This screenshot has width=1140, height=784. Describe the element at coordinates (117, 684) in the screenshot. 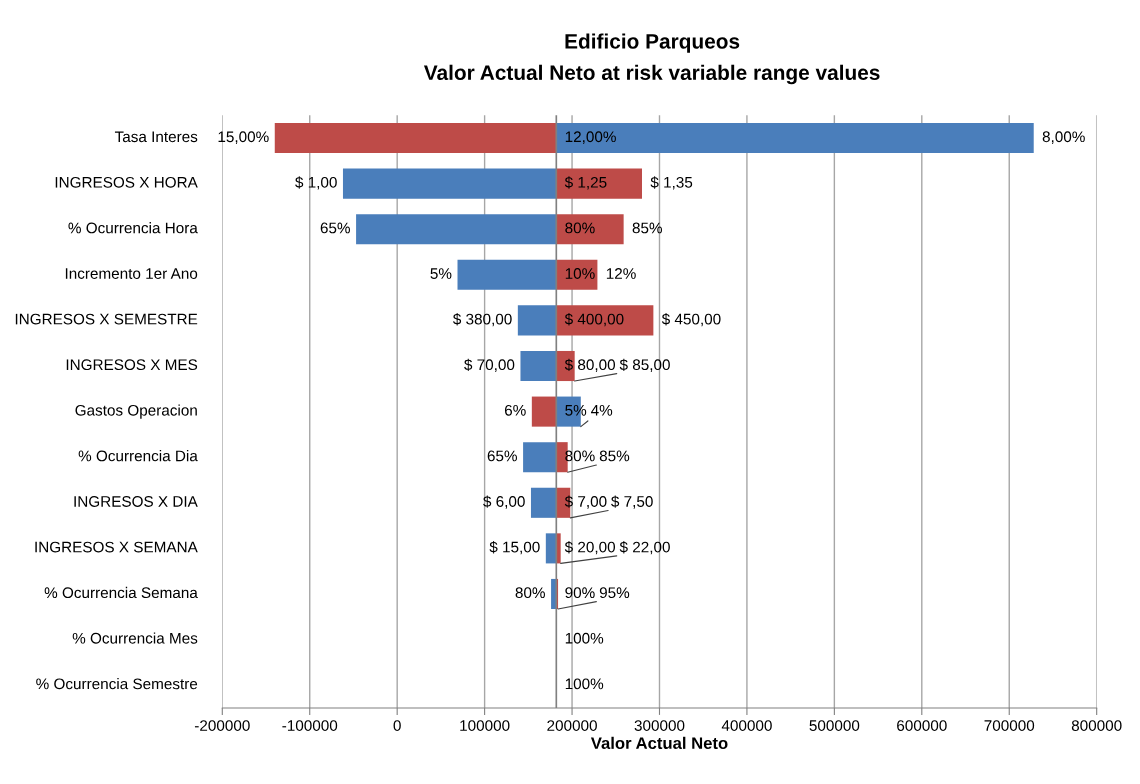

I see `y-tick-label: % Ocurrencia Semestre` at that location.